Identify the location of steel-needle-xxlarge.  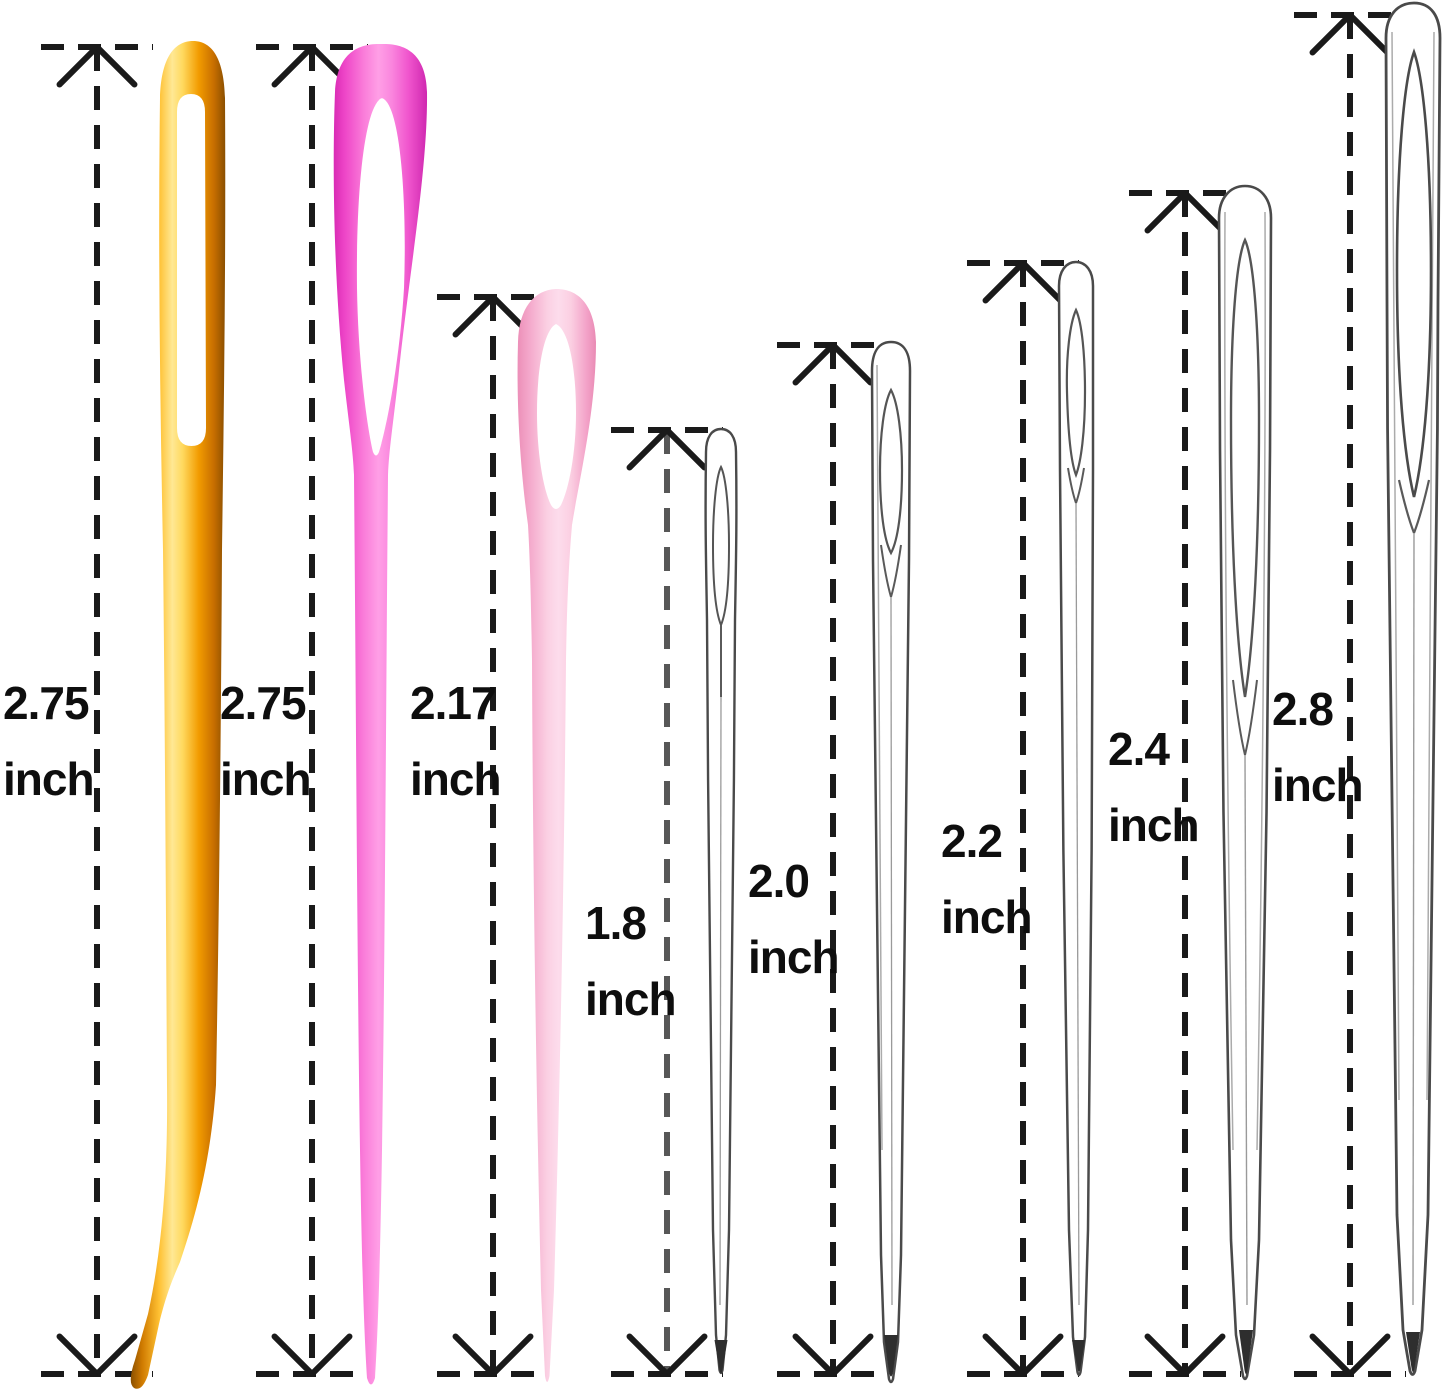
(1413, 688).